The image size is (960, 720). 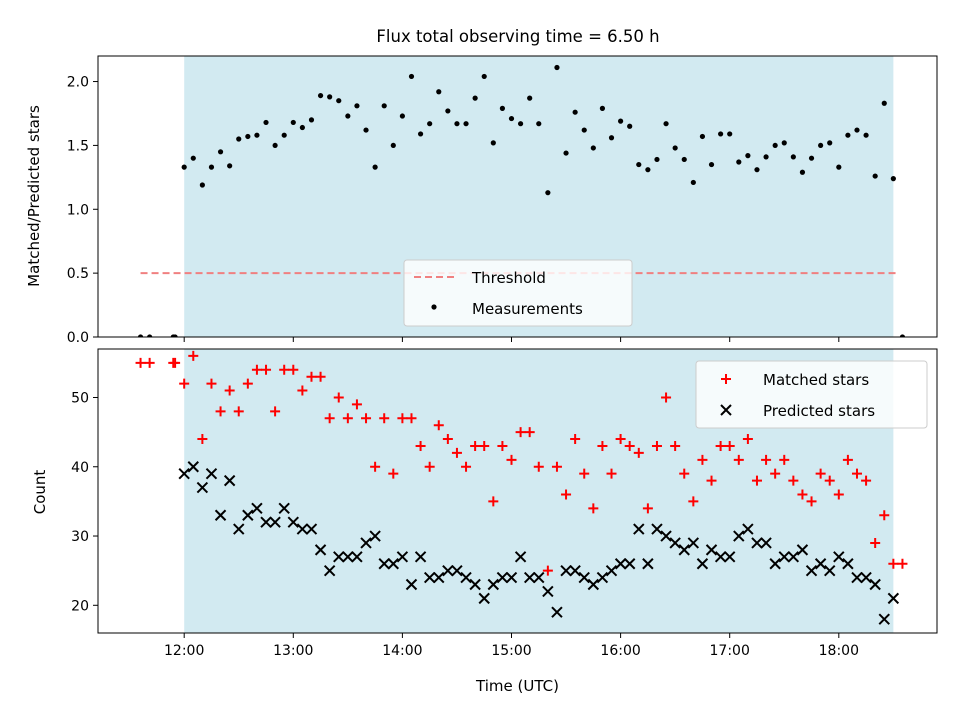 What do you see at coordinates (80, 606) in the screenshot?
I see `y-tick-label: 20` at bounding box center [80, 606].